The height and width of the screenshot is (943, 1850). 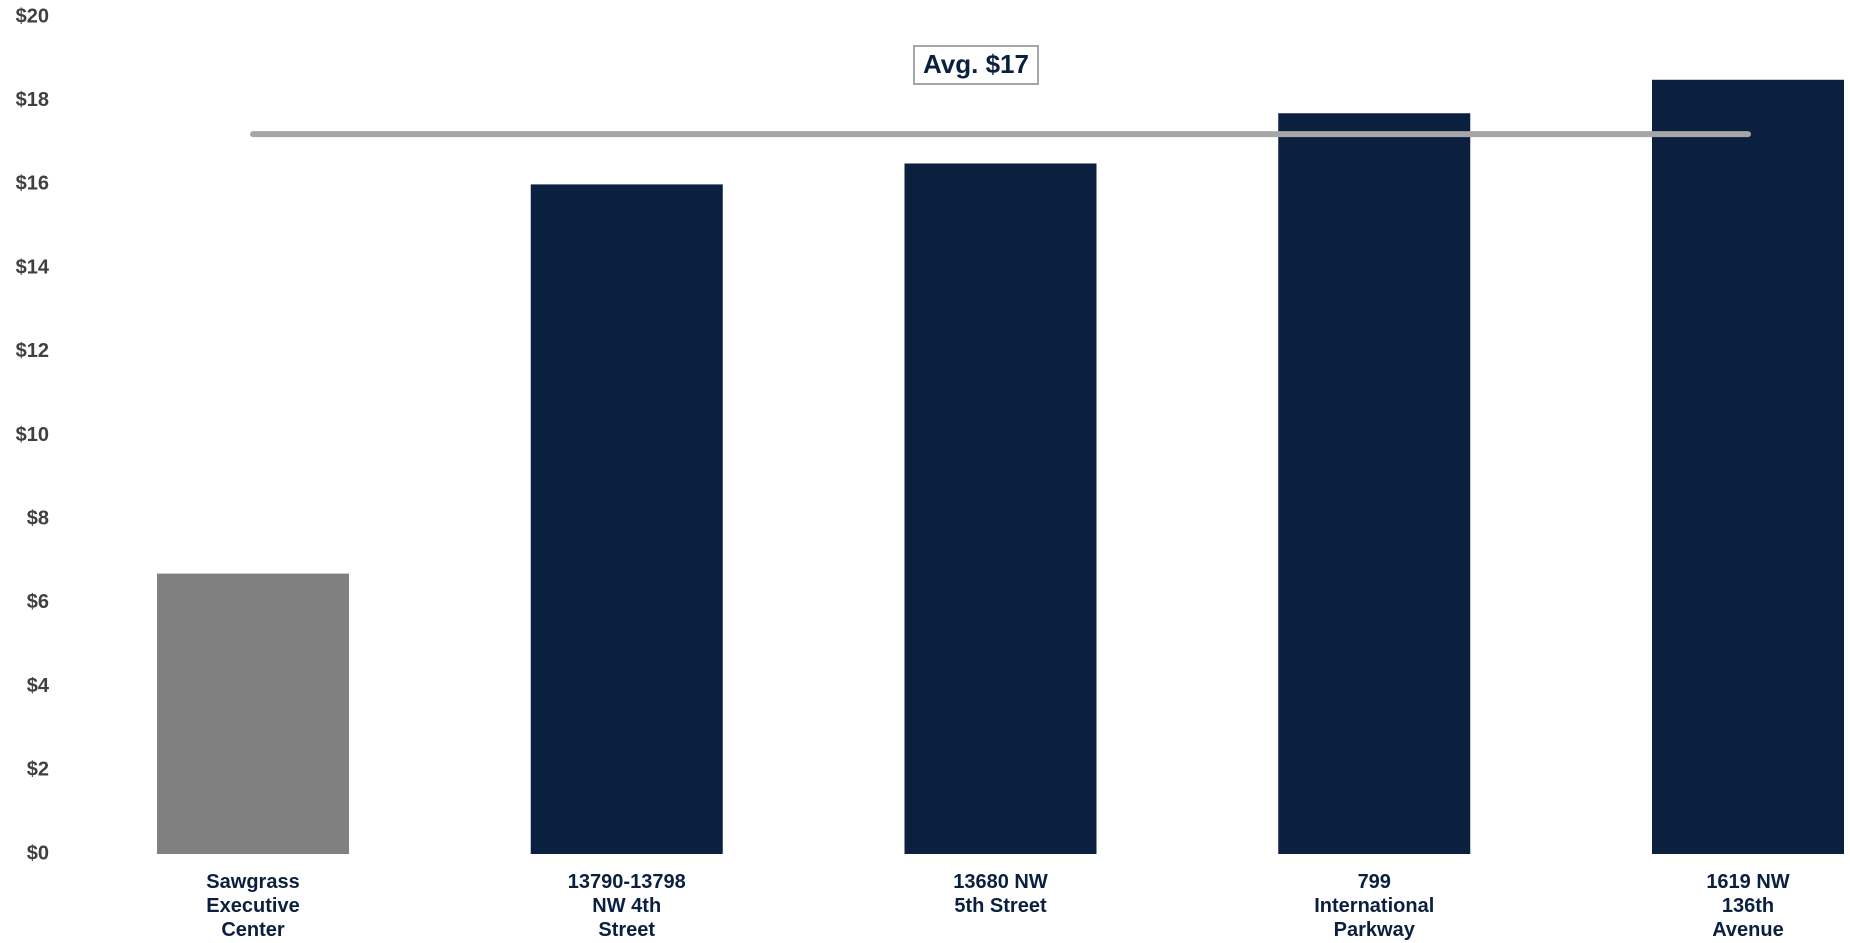 I want to click on average-label: Avg. $17, so click(x=976, y=64).